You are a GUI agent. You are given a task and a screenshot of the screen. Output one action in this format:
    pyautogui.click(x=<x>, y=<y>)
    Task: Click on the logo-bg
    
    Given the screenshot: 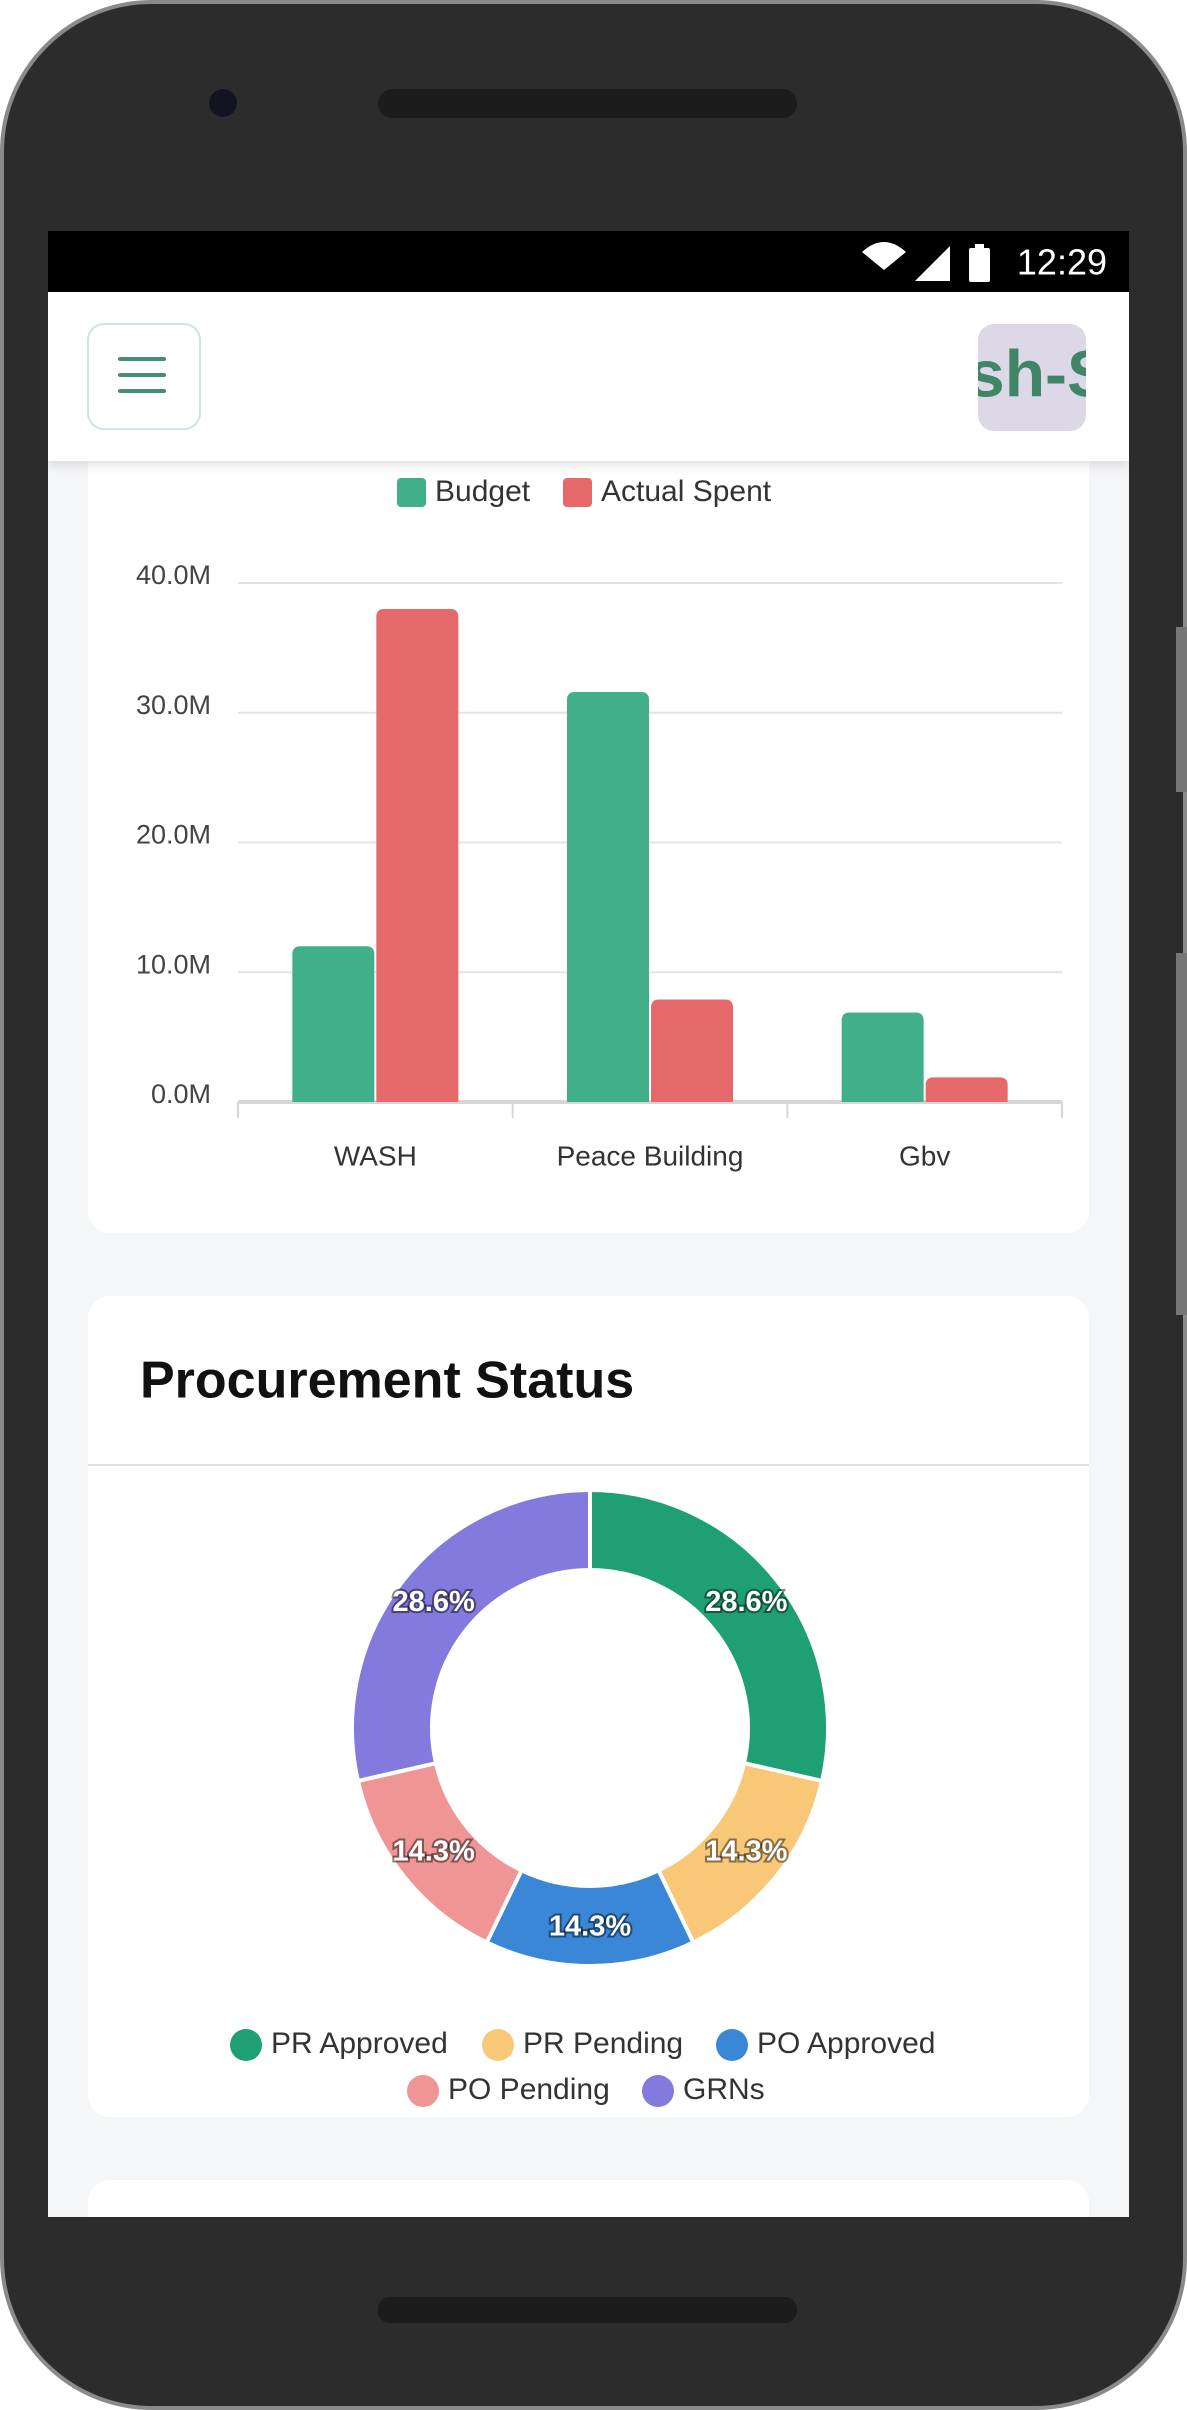 What is the action you would take?
    pyautogui.click(x=1032, y=377)
    